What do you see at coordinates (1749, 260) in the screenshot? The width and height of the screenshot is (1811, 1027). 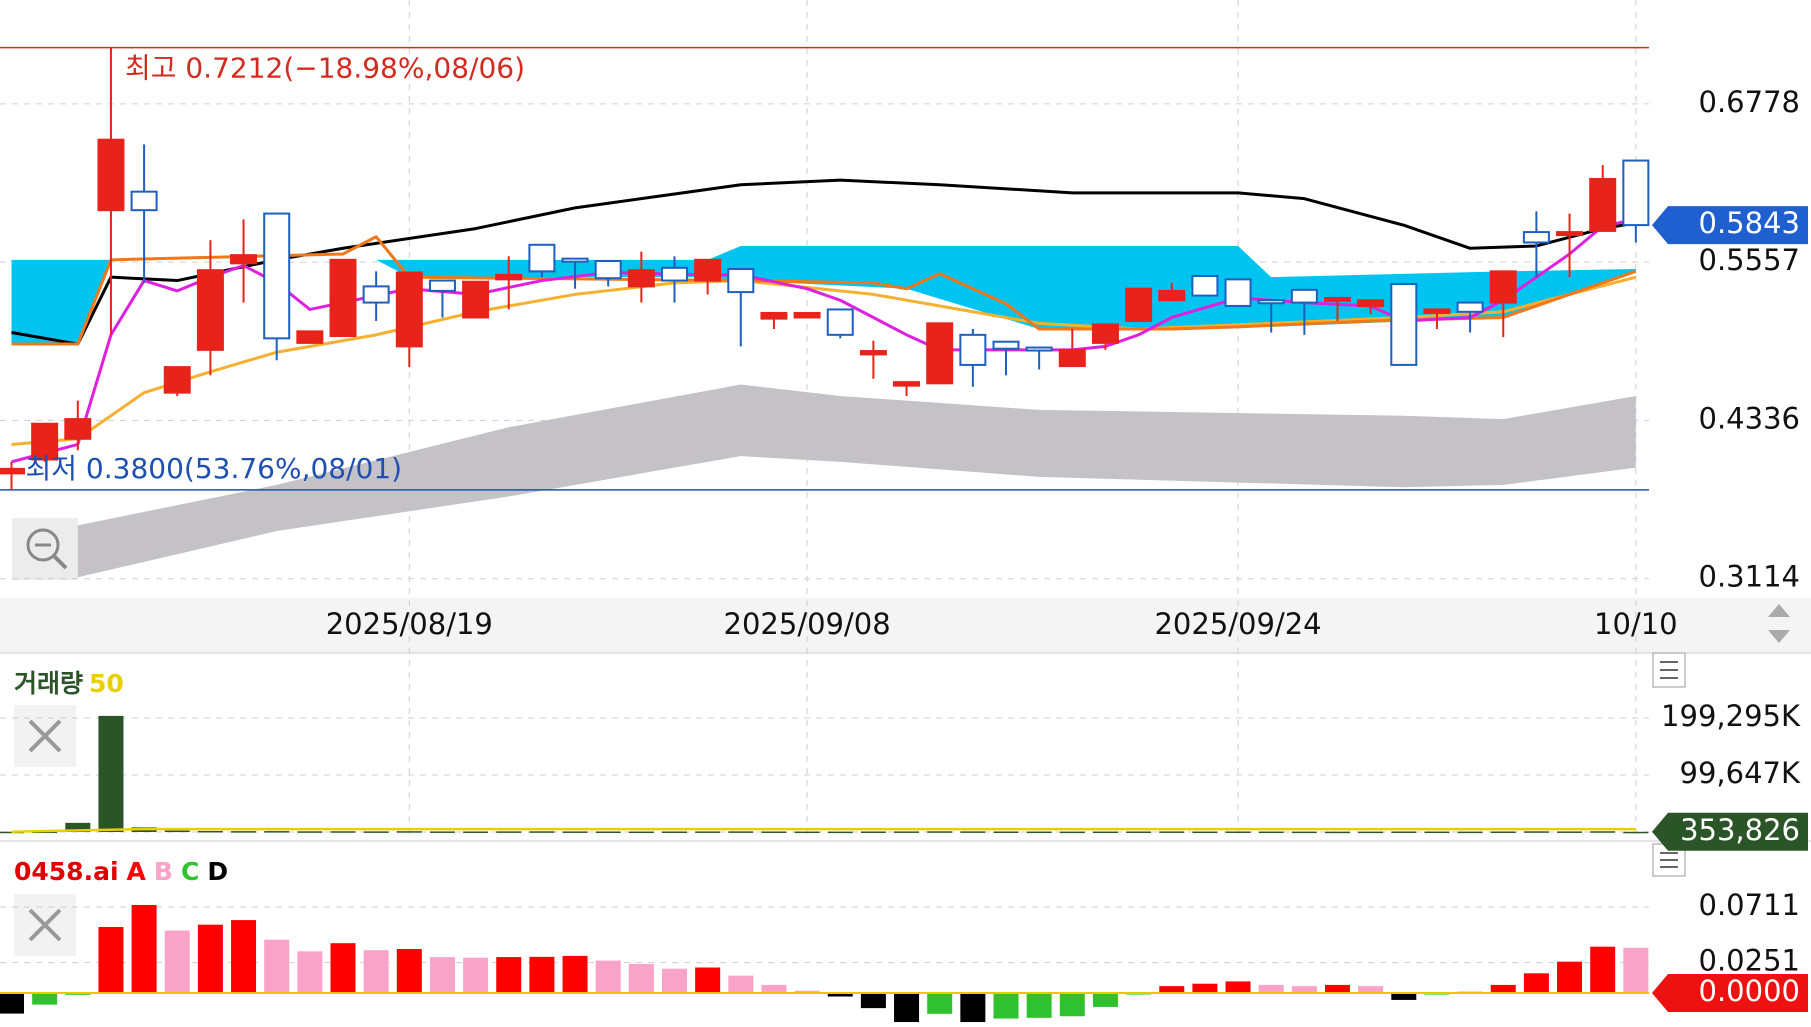 I see `y-tick-label: 0.5557` at bounding box center [1749, 260].